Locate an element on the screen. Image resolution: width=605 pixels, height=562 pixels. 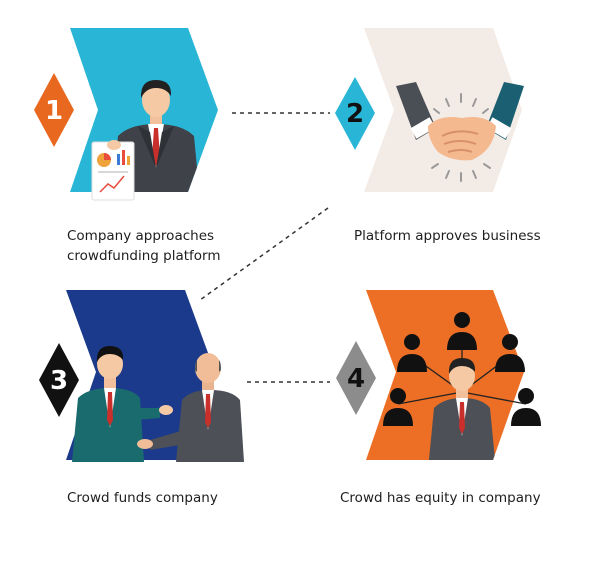
step-3-caption-line1: Crowd funds company is located at coordinates (142, 498).